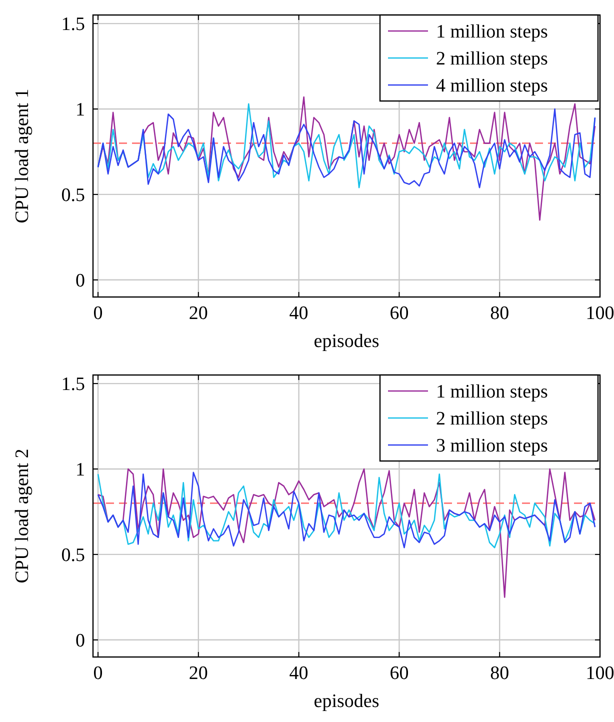 Image resolution: width=614 pixels, height=722 pixels. I want to click on legend-label: 3 million steps, so click(492, 446).